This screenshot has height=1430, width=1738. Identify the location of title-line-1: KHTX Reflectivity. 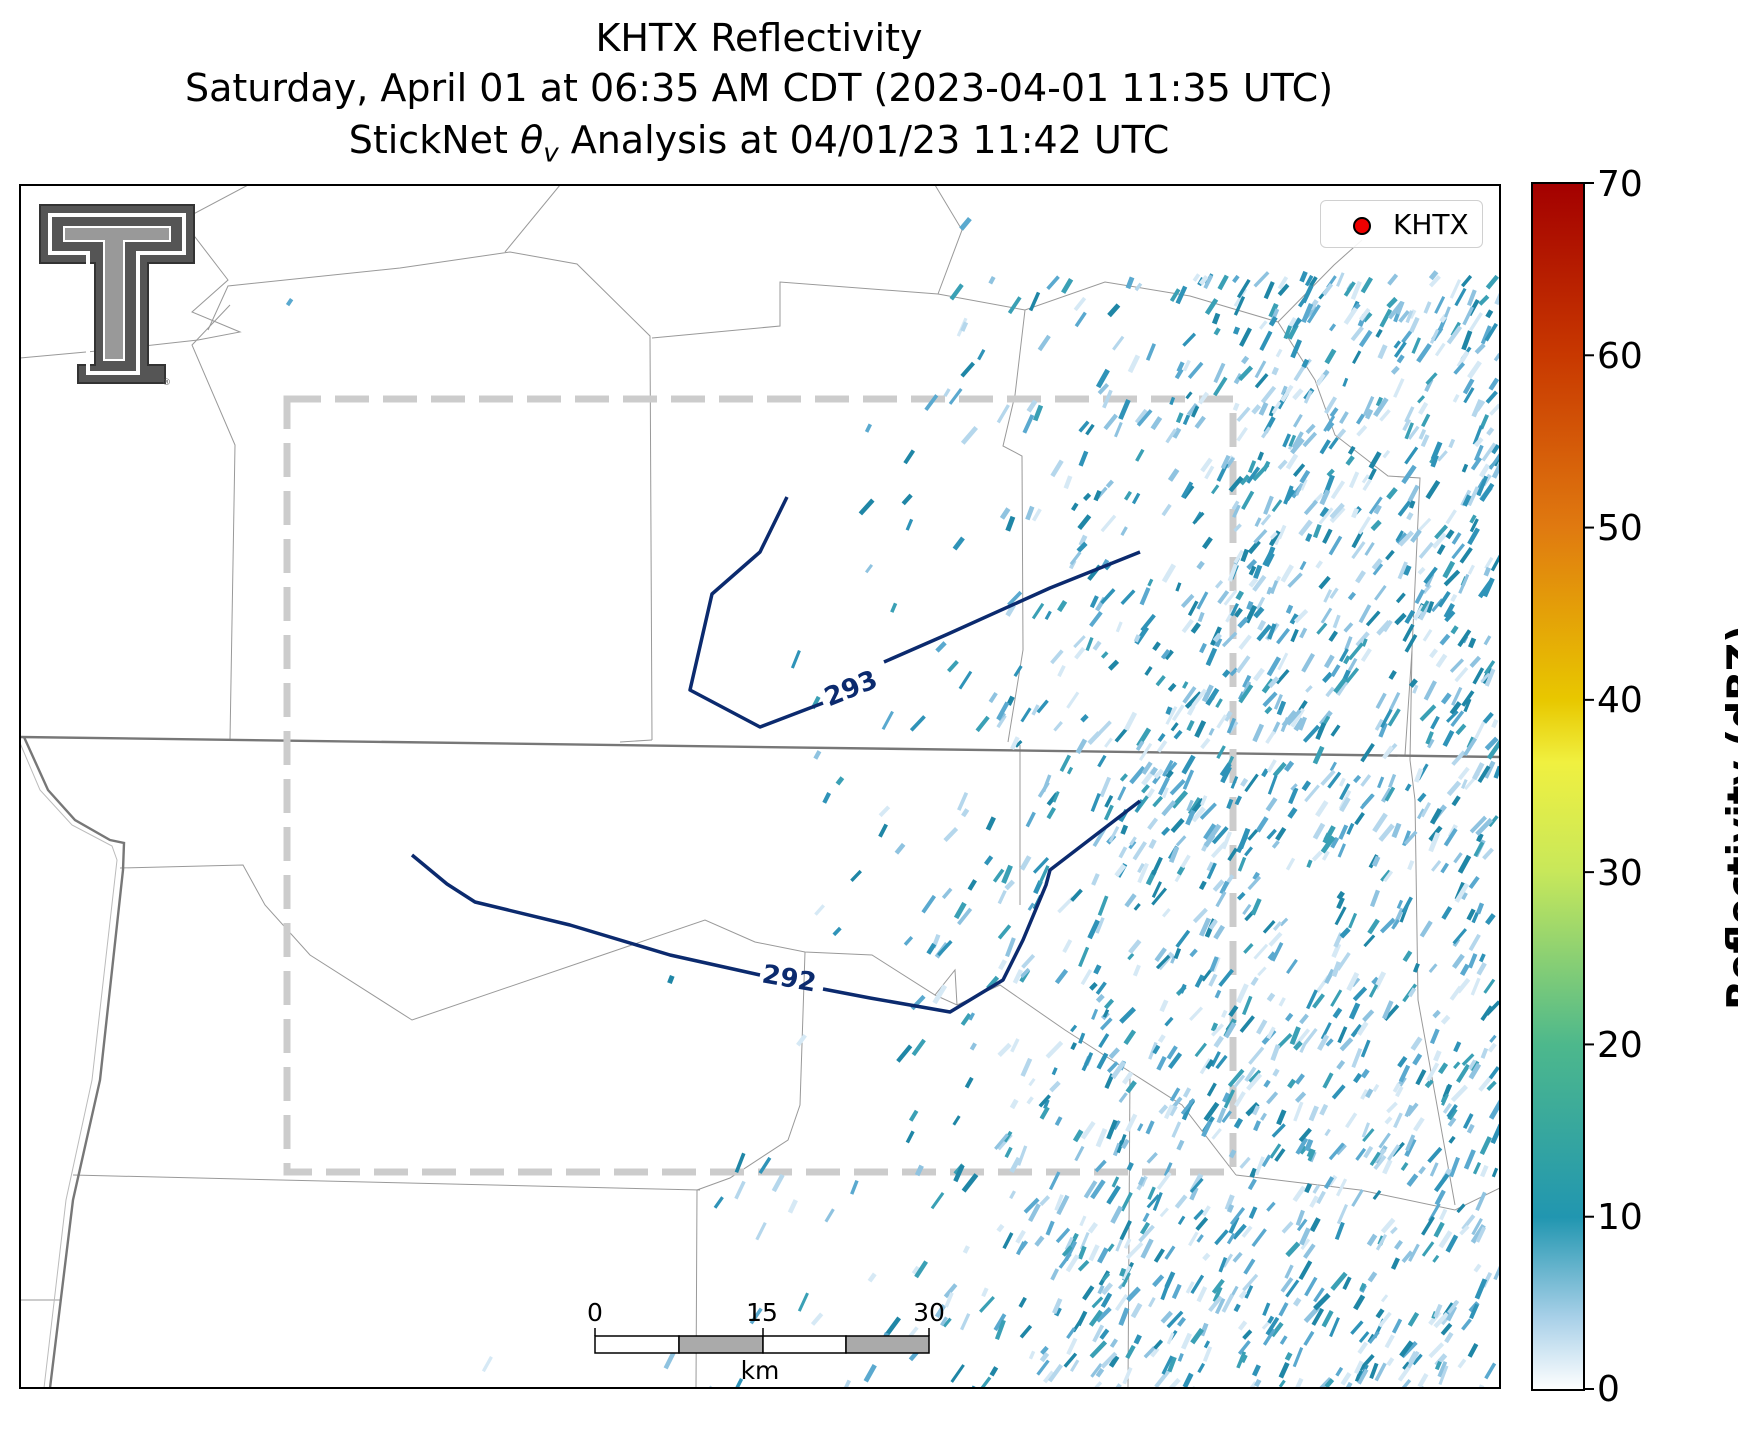
(759, 38).